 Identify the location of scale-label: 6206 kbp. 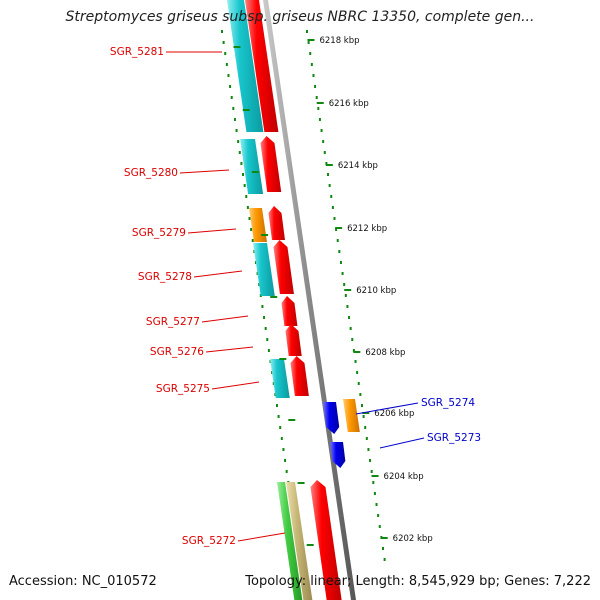
(394, 414).